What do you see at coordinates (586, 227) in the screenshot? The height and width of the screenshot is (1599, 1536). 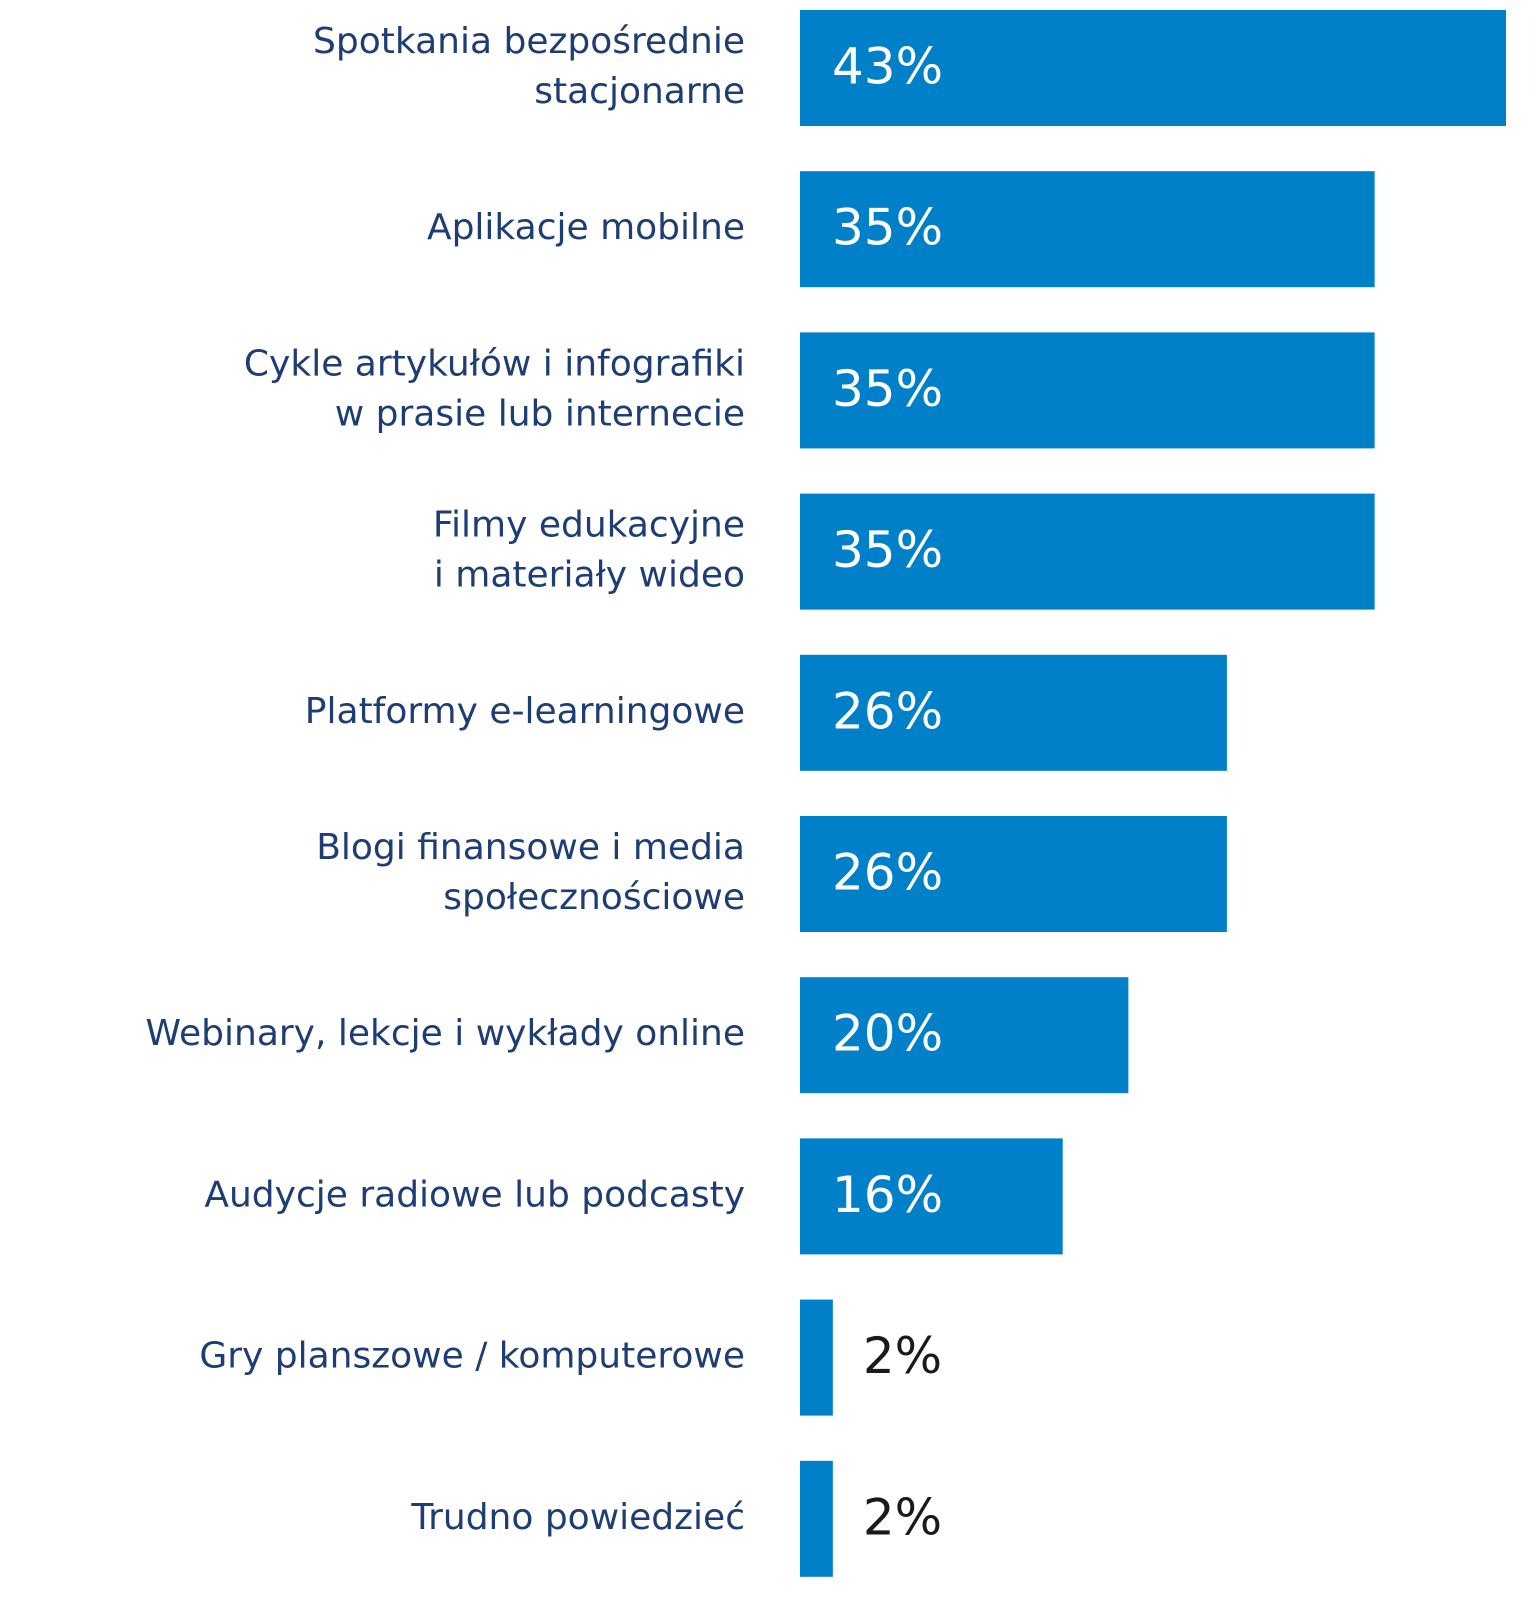 I see `category-label: Aplikacje mobilne` at bounding box center [586, 227].